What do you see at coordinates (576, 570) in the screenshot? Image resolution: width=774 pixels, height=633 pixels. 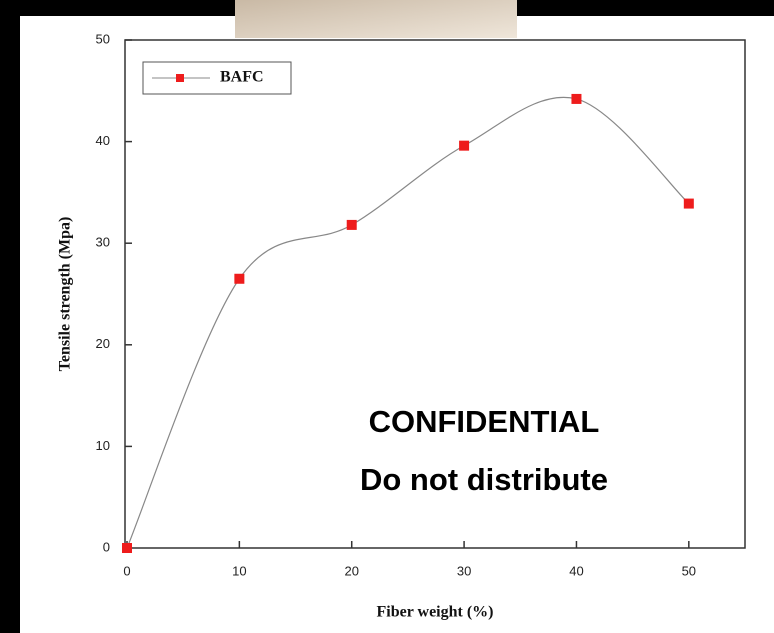 I see `x-tick-label: 40` at bounding box center [576, 570].